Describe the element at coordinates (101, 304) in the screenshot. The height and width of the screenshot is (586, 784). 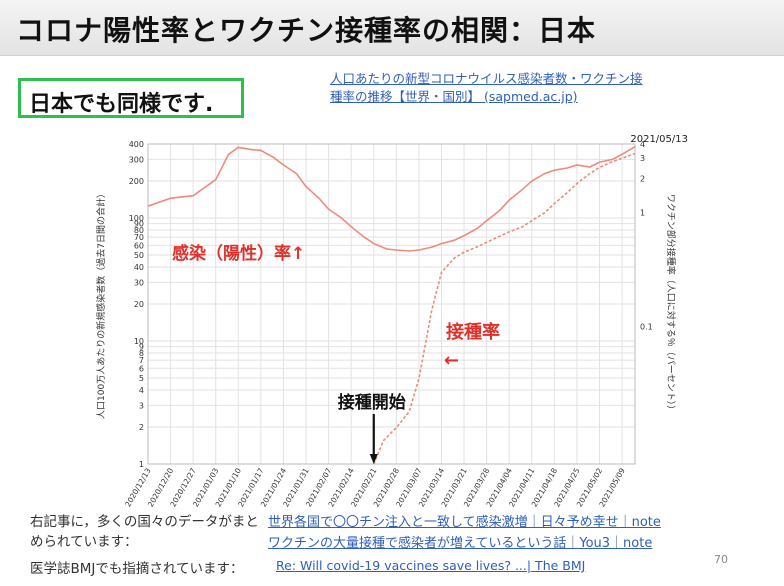
I see `y-left-axis-label: 人口100万人あたりの新規感染者数（過去7日間の合計）` at that location.